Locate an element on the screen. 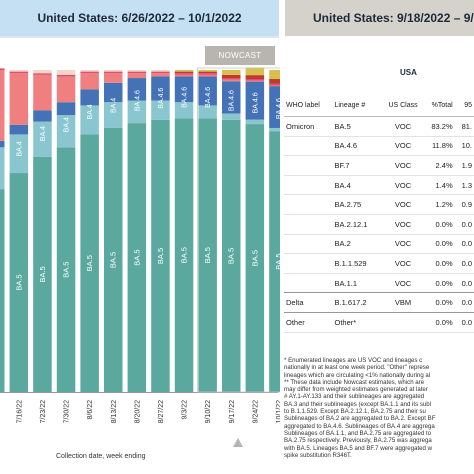 The width and height of the screenshot is (474, 474). nowcast-button: NOWCAST is located at coordinates (240, 55).